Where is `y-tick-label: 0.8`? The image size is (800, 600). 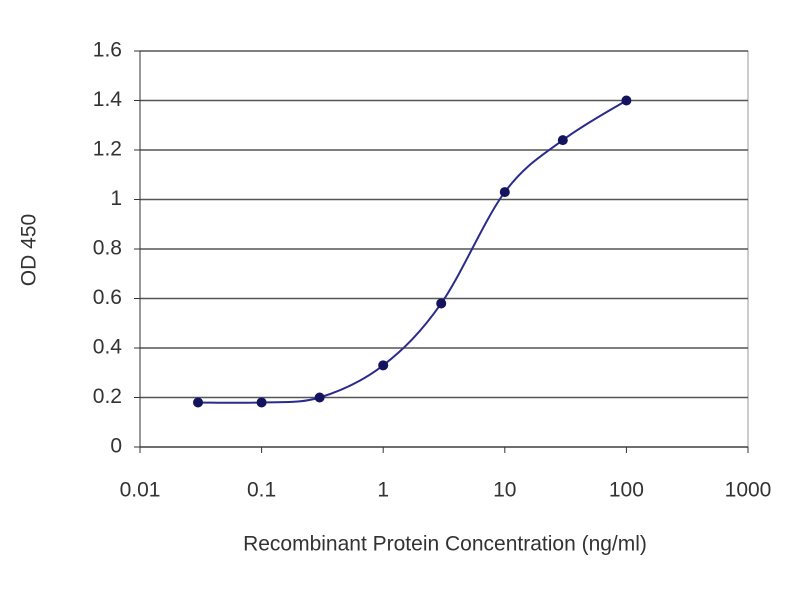
y-tick-label: 0.8 is located at coordinates (107, 248).